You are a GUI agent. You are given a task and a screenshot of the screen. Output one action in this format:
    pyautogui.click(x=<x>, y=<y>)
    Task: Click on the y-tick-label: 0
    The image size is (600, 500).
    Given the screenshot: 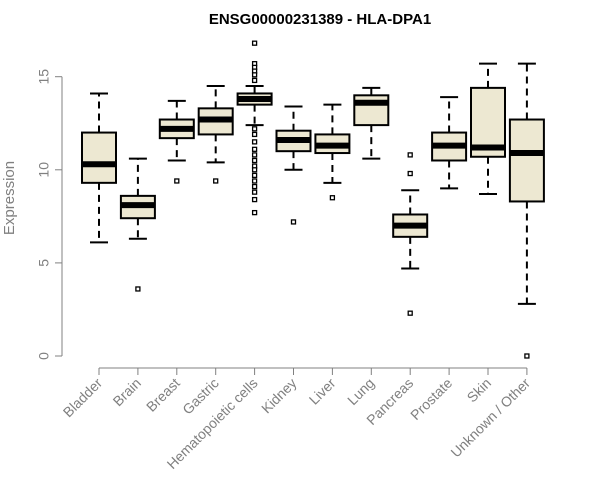 What is the action you would take?
    pyautogui.click(x=44, y=356)
    